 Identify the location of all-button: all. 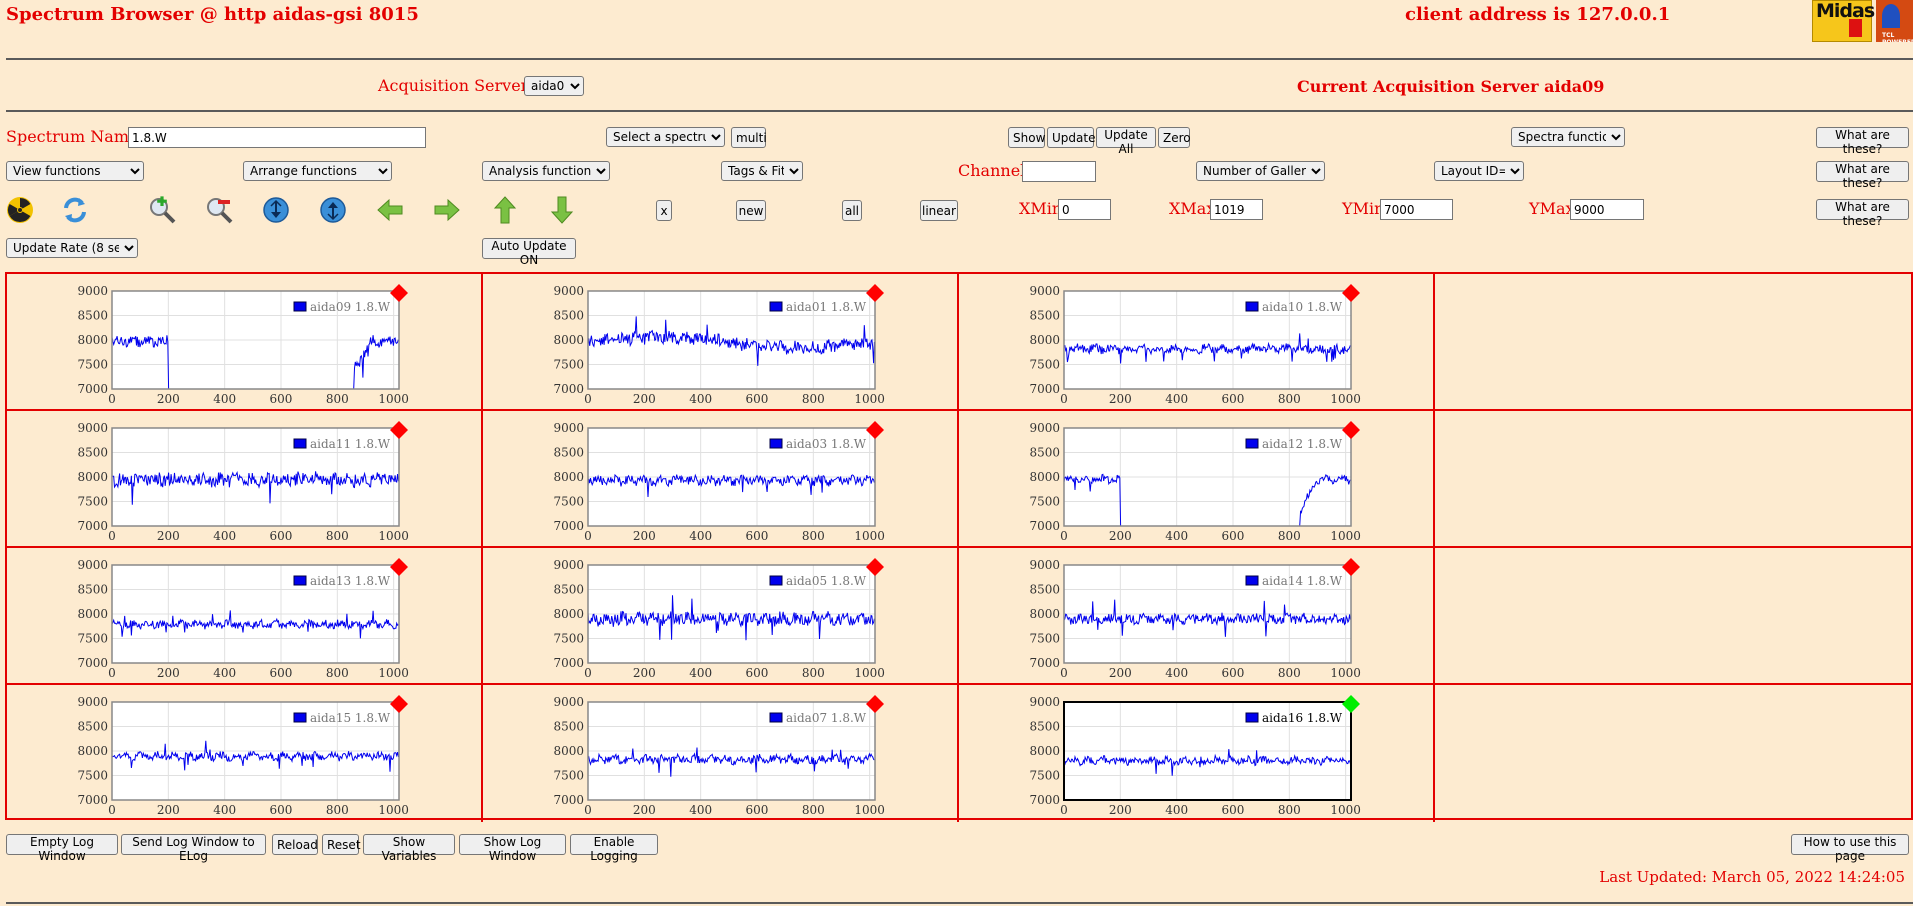
(852, 210).